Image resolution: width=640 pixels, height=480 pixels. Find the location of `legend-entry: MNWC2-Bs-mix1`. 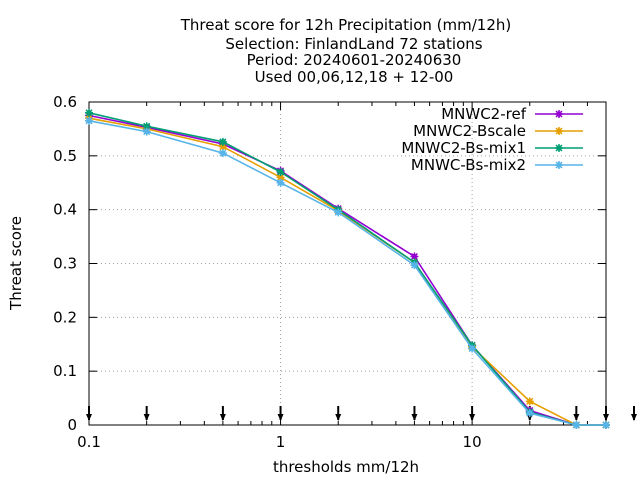

legend-entry: MNWC2-Bs-mix1 is located at coordinates (492, 148).